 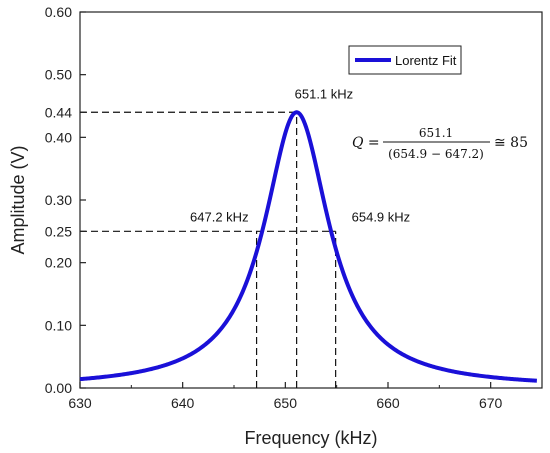 What do you see at coordinates (183, 403) in the screenshot?
I see `x-tick-label: 640` at bounding box center [183, 403].